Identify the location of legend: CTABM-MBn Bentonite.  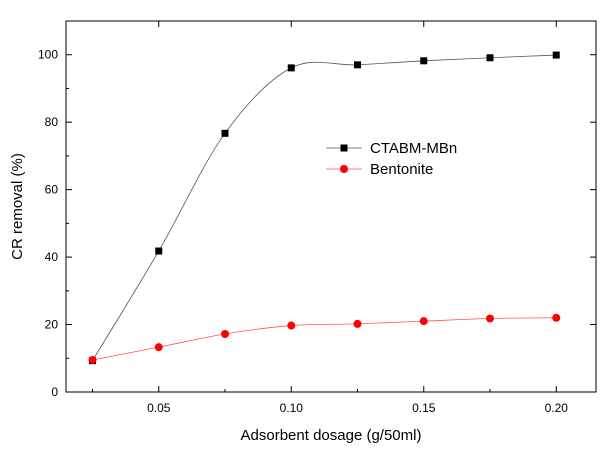
(391, 159).